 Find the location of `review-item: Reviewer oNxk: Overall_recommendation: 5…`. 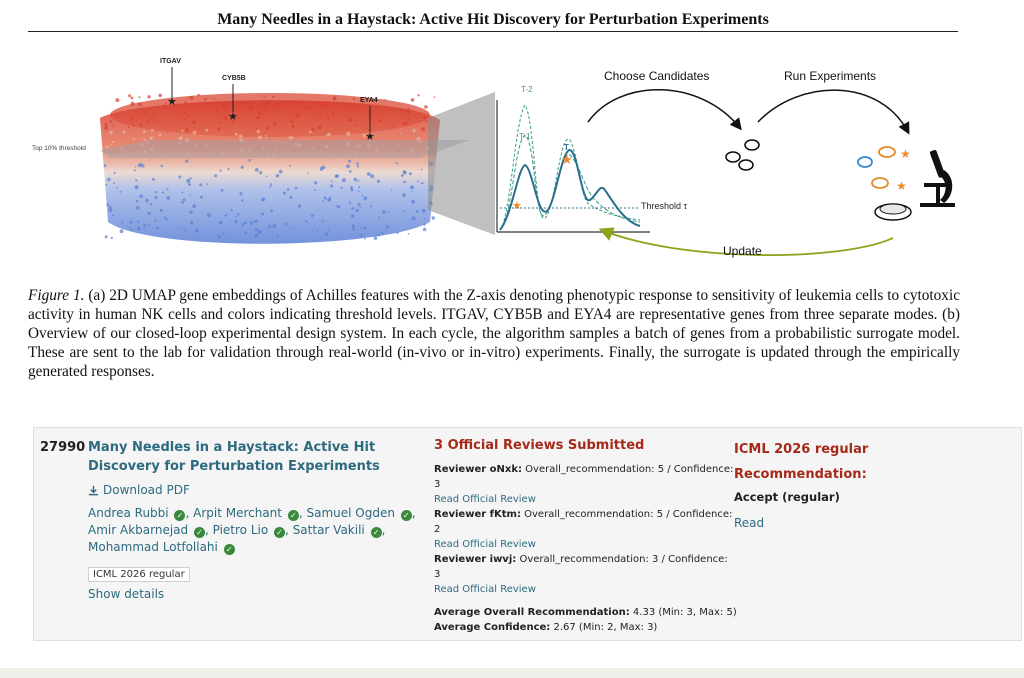

review-item: Reviewer oNxk: Overall_recommendation: 5… is located at coordinates (584, 484).